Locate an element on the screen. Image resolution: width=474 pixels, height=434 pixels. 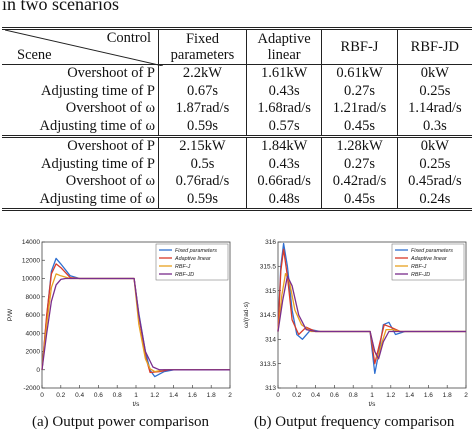
table-cell: 0.48s is located at coordinates (283, 200).